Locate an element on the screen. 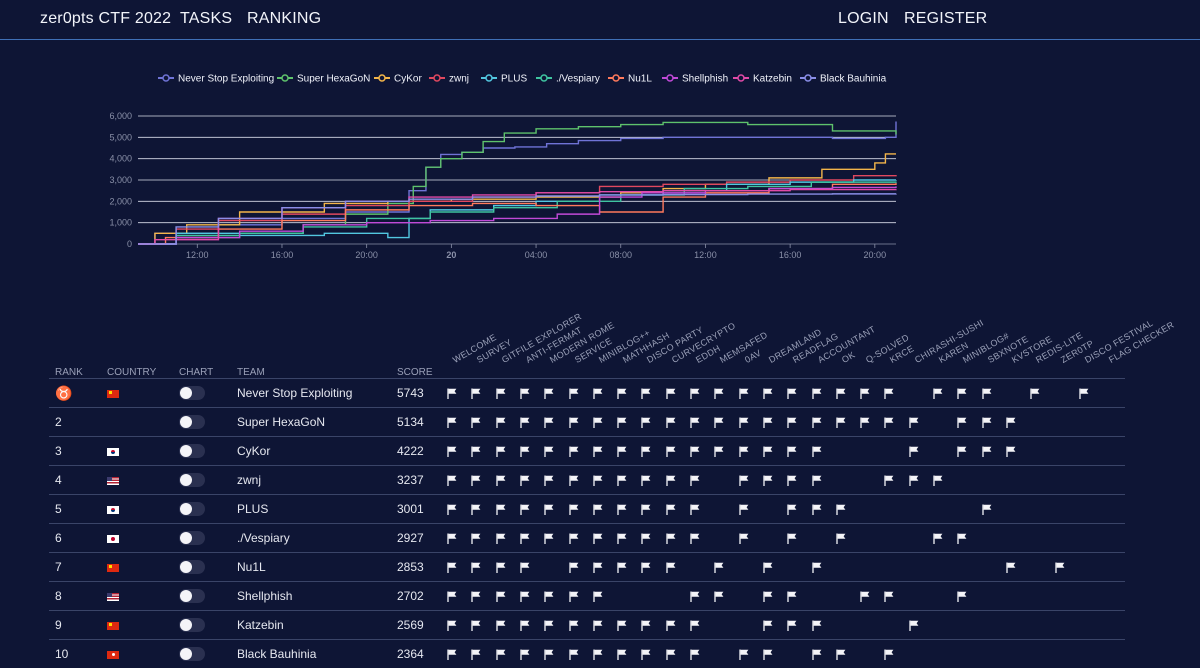 This screenshot has height=668, width=1200. rank-cell: 9 is located at coordinates (75, 625).